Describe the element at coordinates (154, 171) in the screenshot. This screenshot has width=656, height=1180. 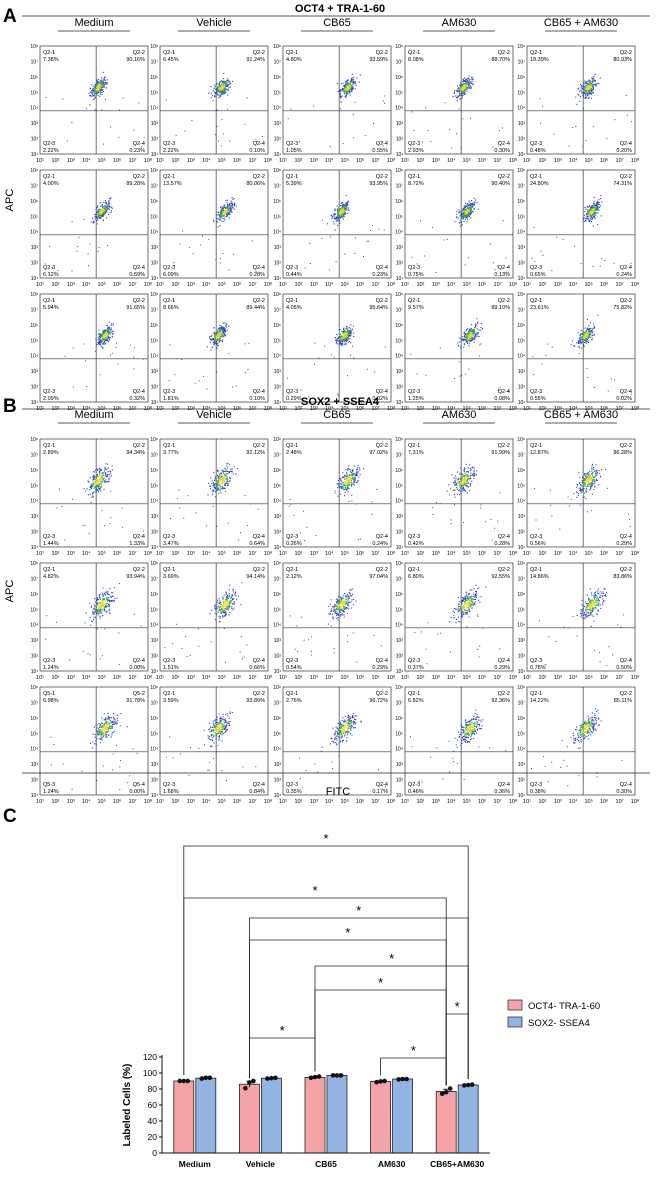
I see `y-tick-label: 10⁸` at that location.